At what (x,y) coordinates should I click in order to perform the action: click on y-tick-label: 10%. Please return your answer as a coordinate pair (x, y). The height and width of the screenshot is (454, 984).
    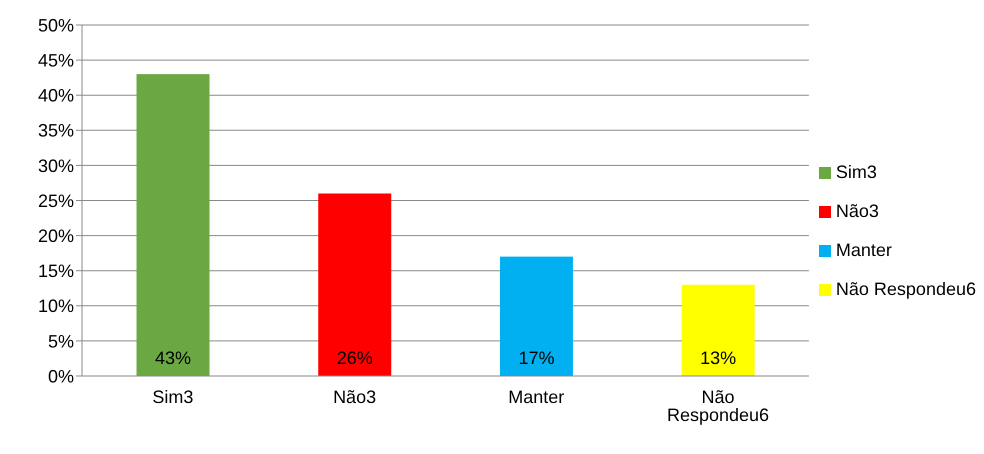
    Looking at the image, I should click on (56, 306).